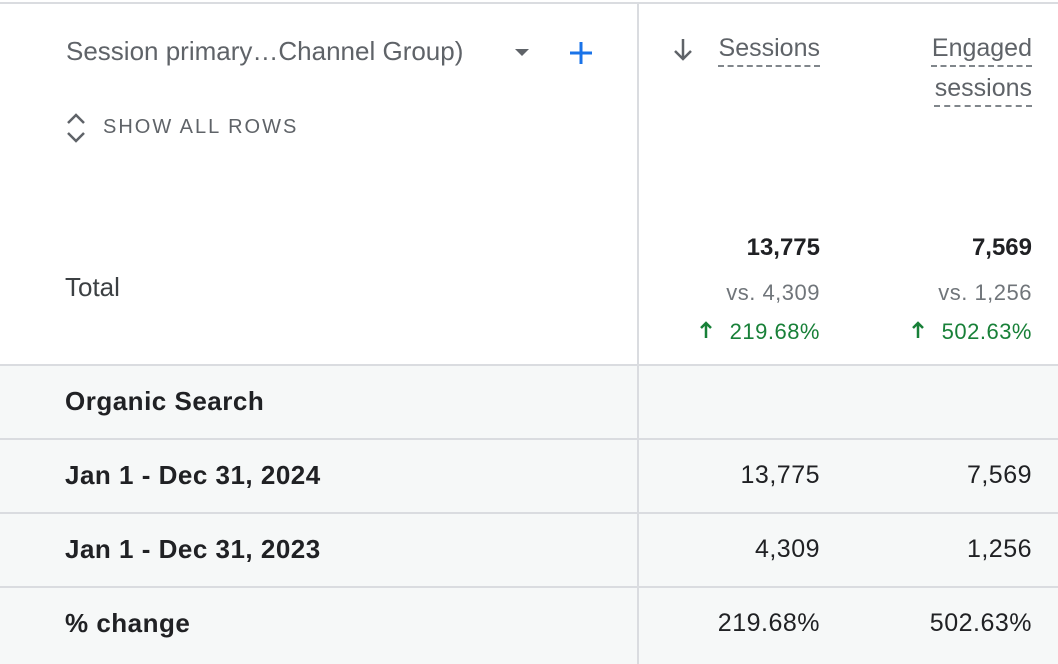 This screenshot has height=664, width=1058. Describe the element at coordinates (201, 127) in the screenshot. I see `show-all-rows: SHOW ALL ROWS` at that location.